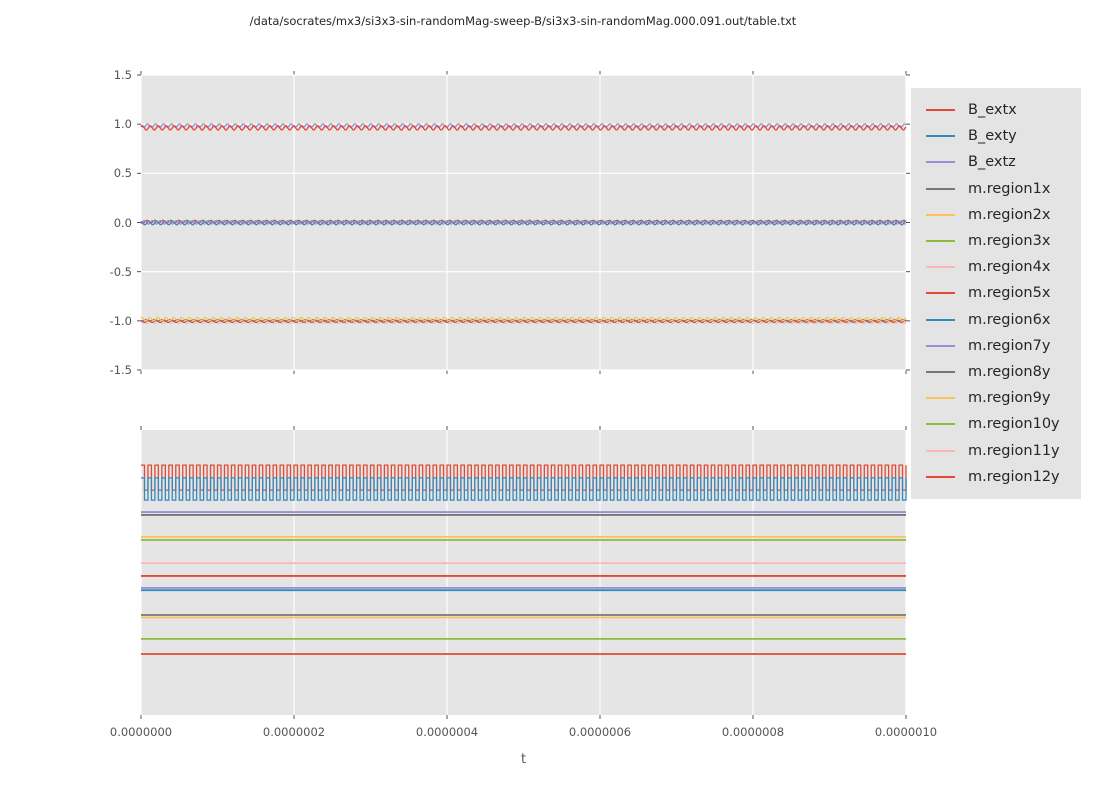 The height and width of the screenshot is (800, 1100). I want to click on legend-item: m.region3x, so click(996, 241).